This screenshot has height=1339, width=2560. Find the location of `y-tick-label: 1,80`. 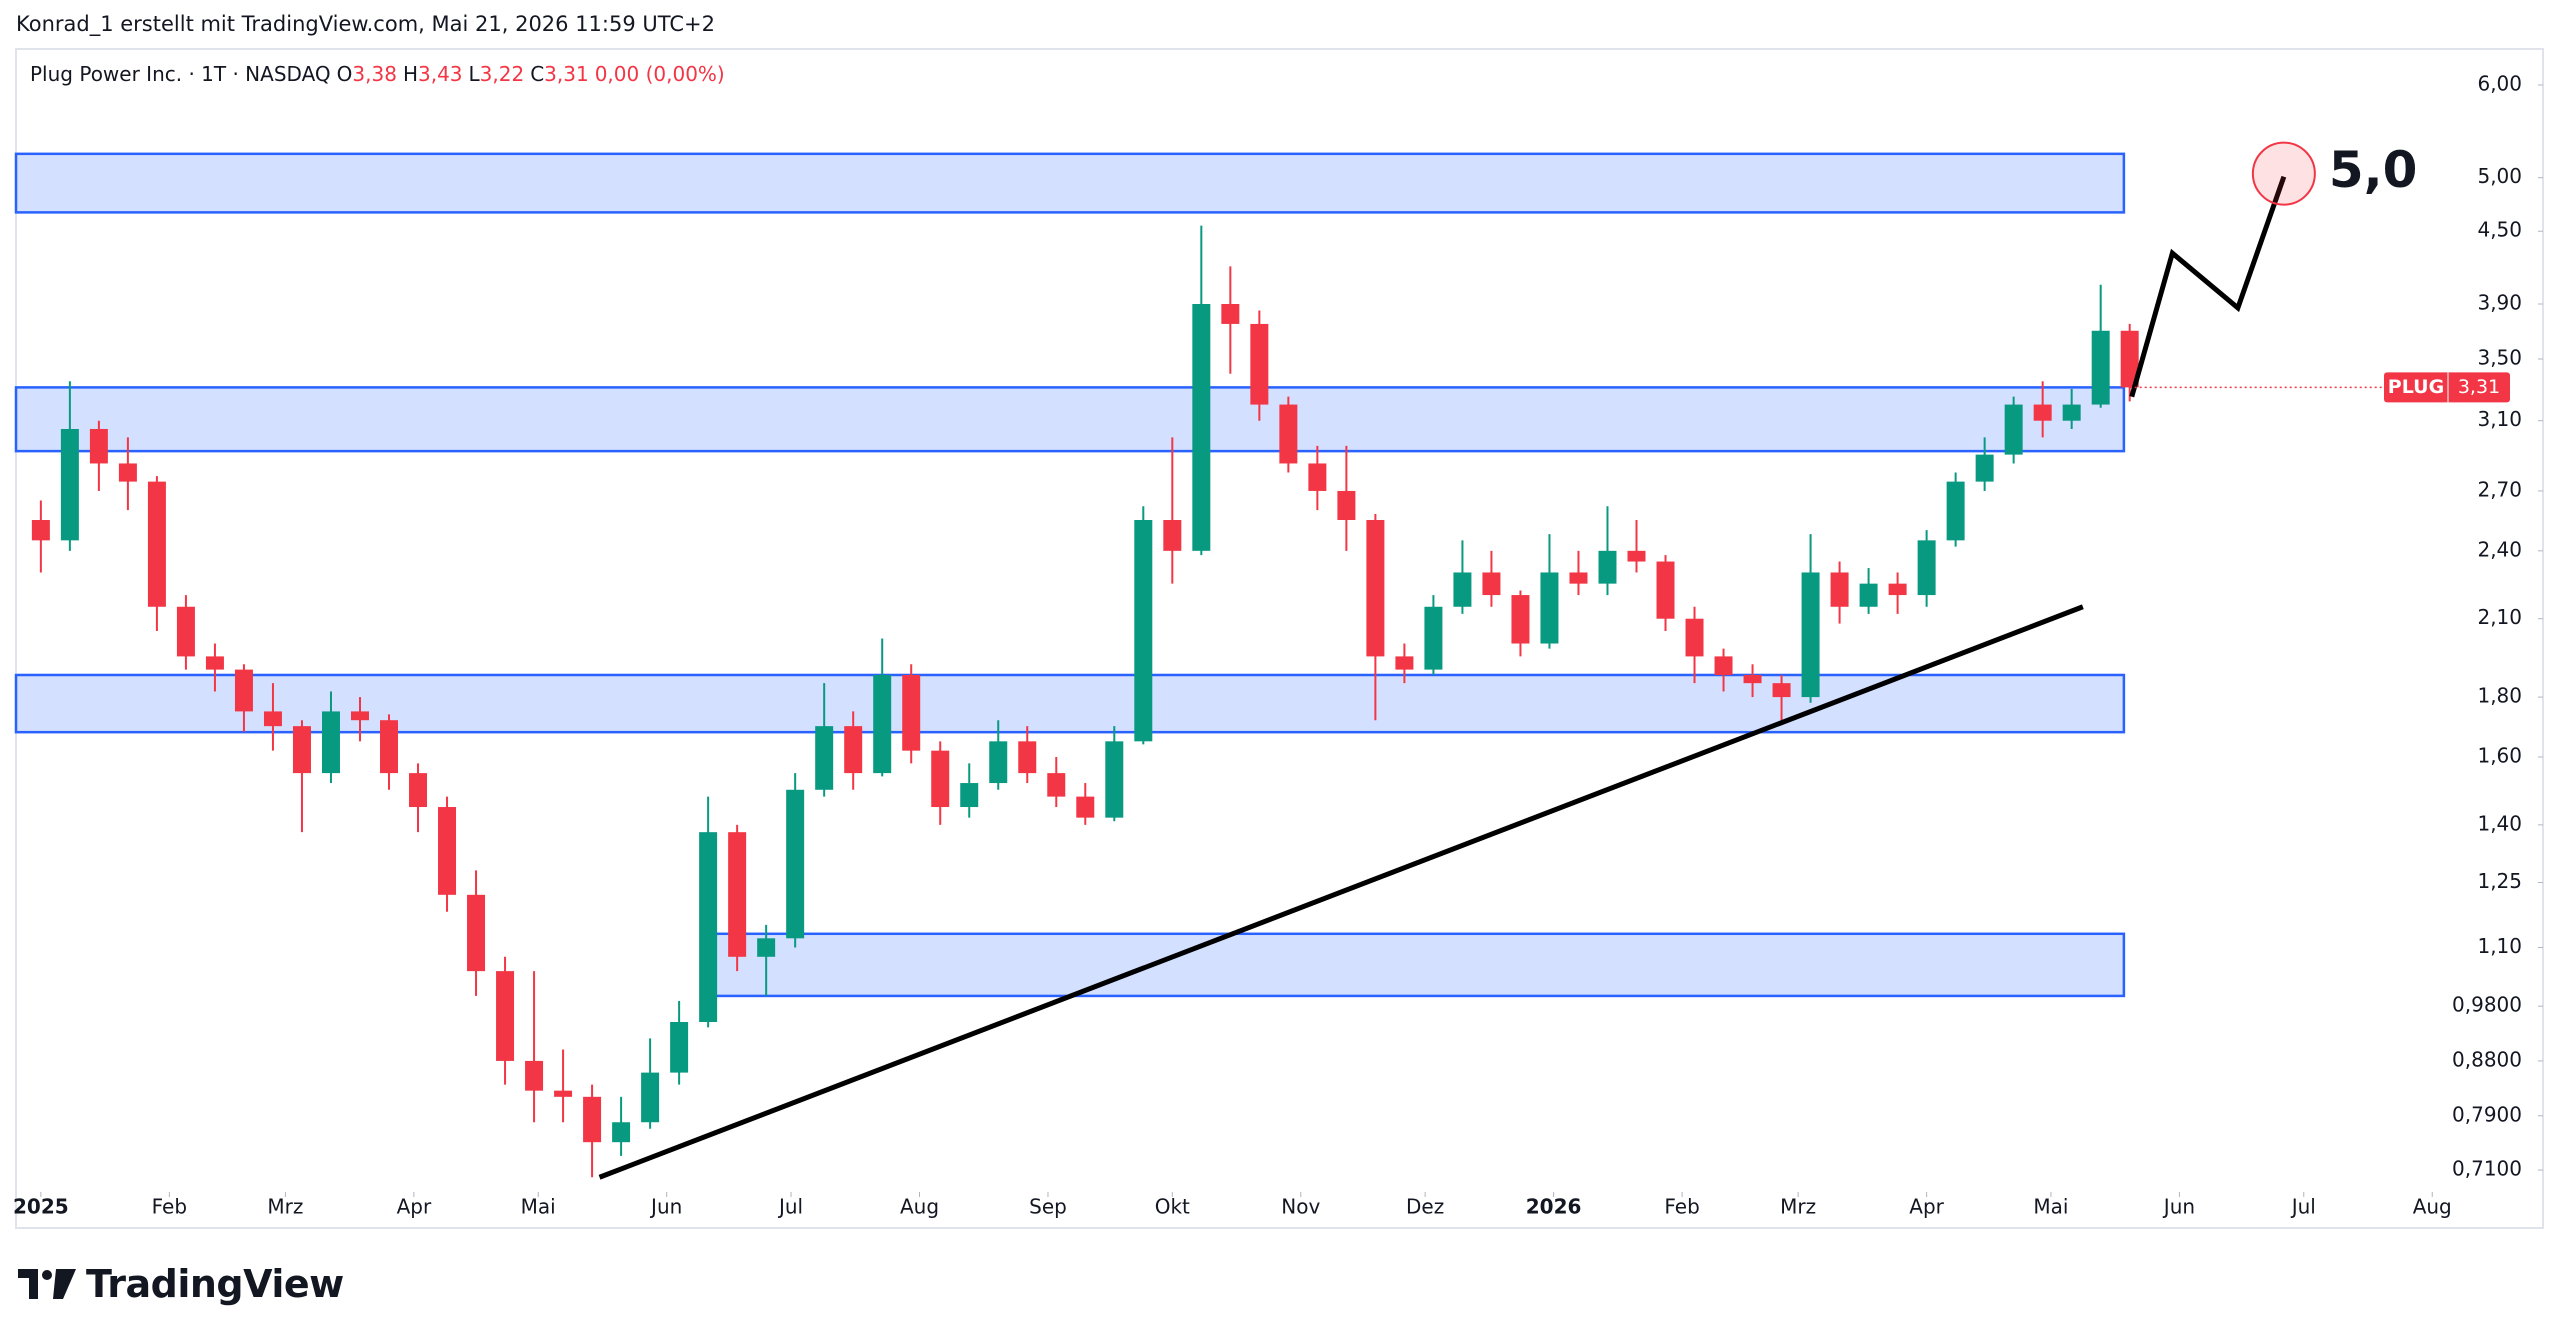

y-tick-label: 1,80 is located at coordinates (2499, 696).